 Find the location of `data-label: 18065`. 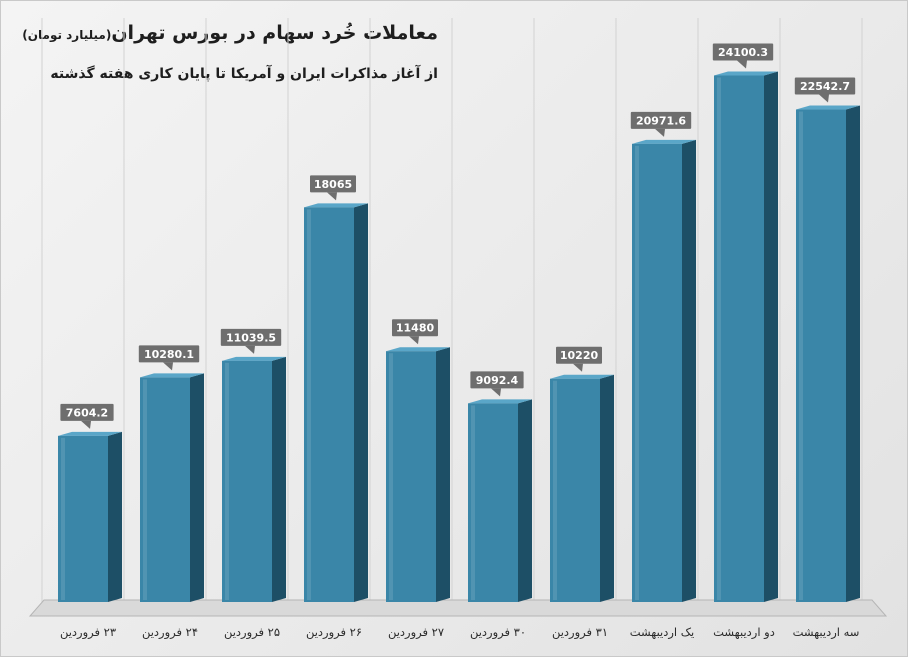

data-label: 18065 is located at coordinates (333, 184).